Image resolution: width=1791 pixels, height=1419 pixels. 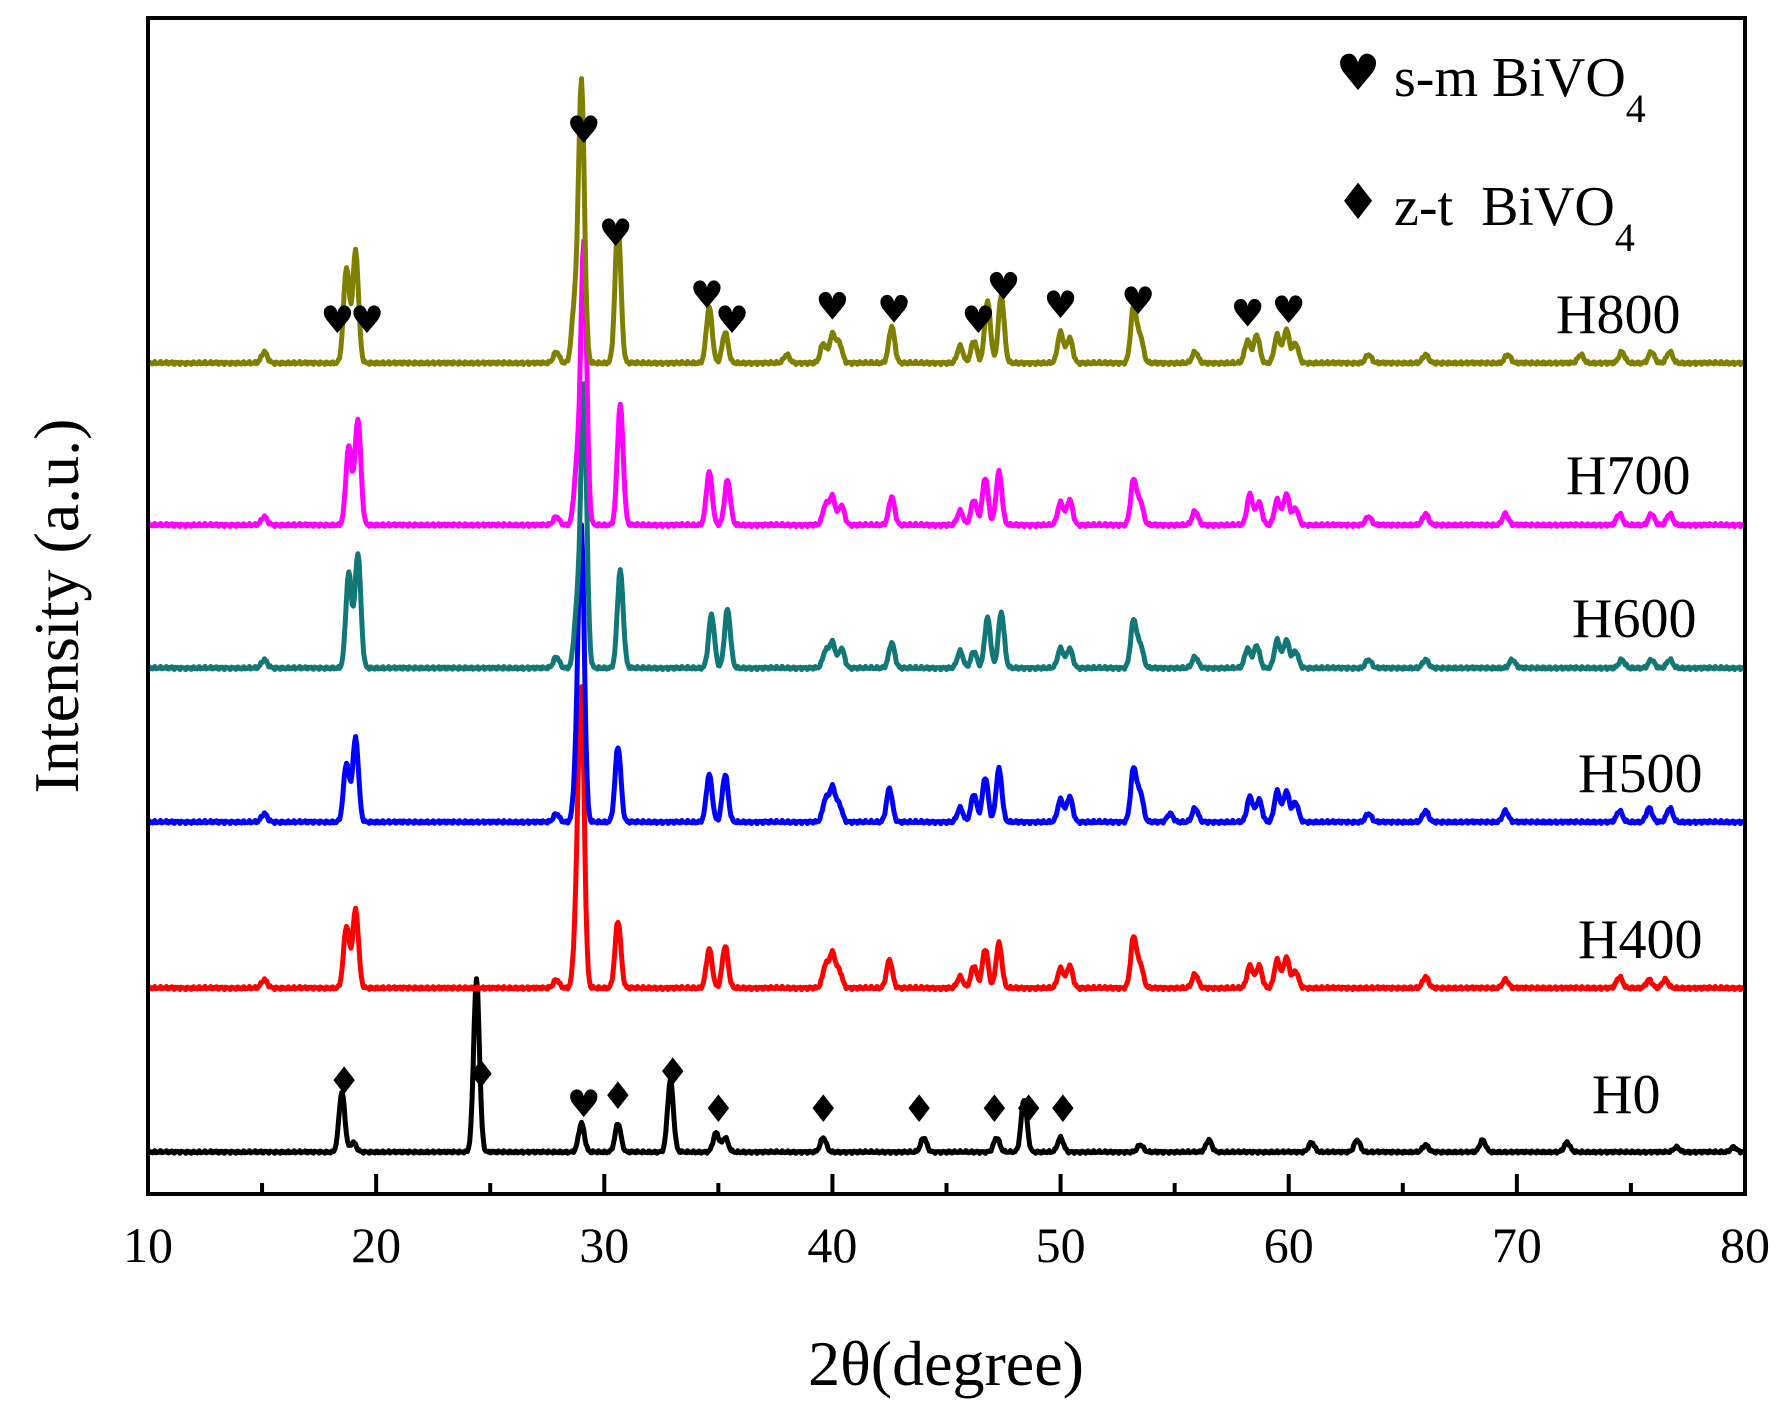 What do you see at coordinates (1289, 1245) in the screenshot?
I see `x-tick-label: 60` at bounding box center [1289, 1245].